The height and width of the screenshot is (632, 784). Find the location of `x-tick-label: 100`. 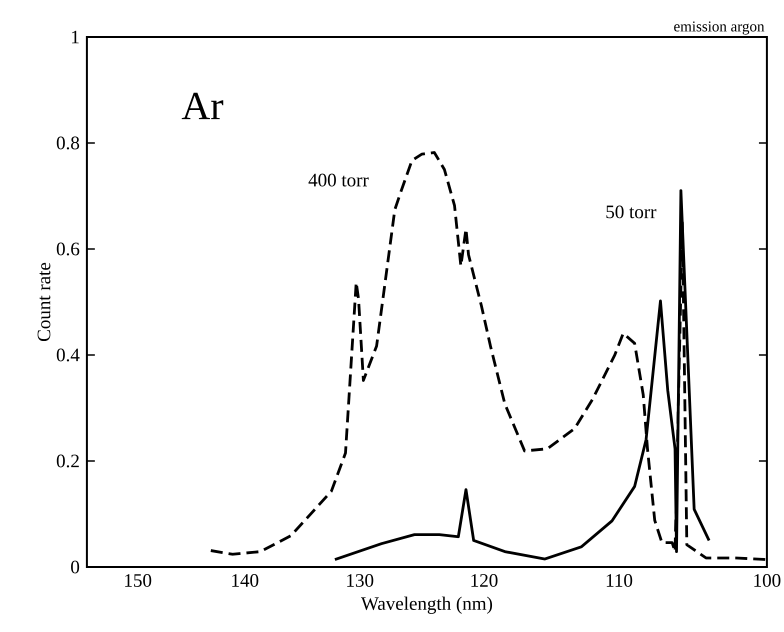

x-tick-label: 100 is located at coordinates (767, 580).